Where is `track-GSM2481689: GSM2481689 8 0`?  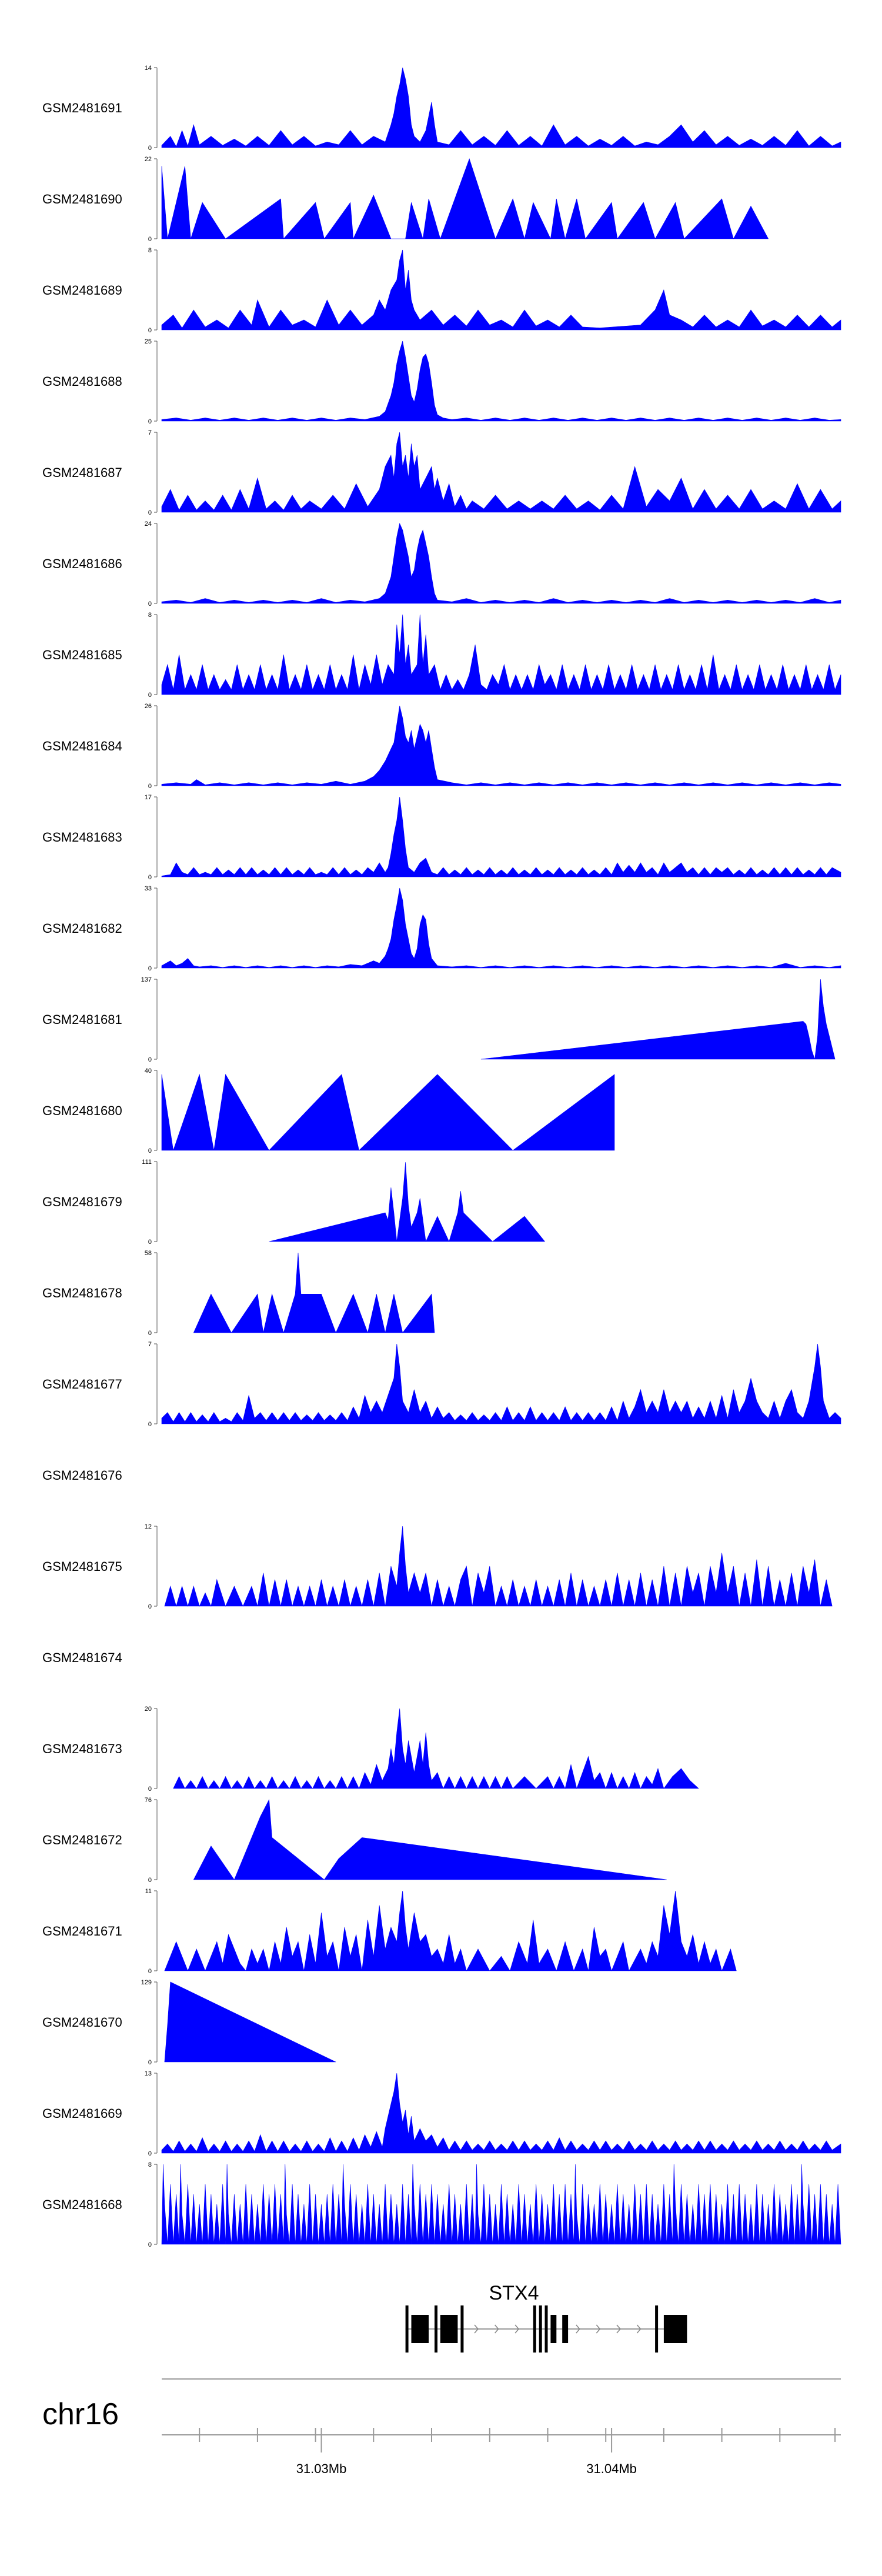
track-GSM2481689: GSM2481689 8 0 is located at coordinates (441, 290).